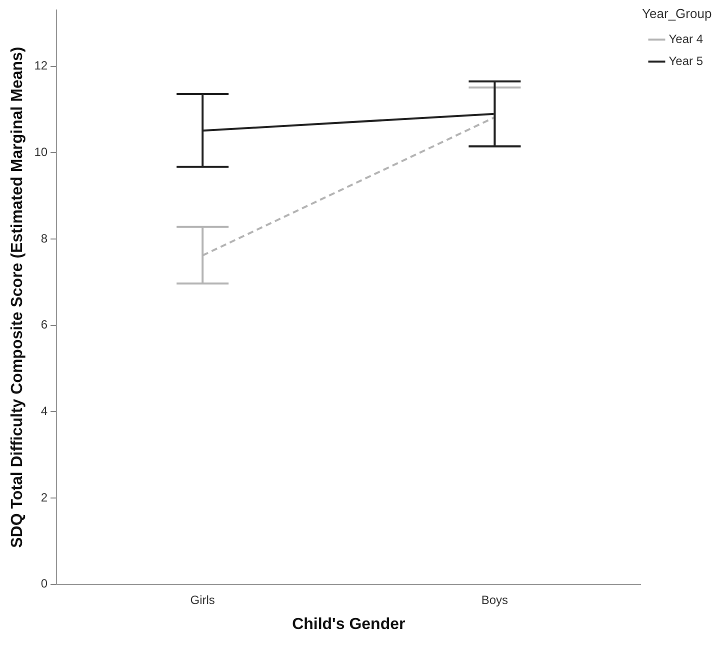 The width and height of the screenshot is (717, 648). Describe the element at coordinates (41, 65) in the screenshot. I see `y-tick-label: 12` at that location.